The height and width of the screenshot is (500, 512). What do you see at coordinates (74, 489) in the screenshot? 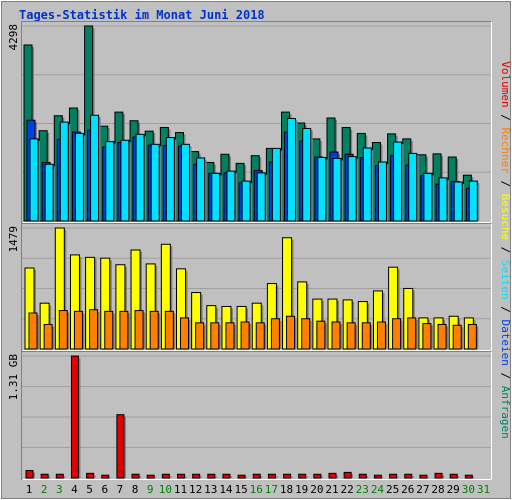
I see `x-tick-label: 4` at bounding box center [74, 489].